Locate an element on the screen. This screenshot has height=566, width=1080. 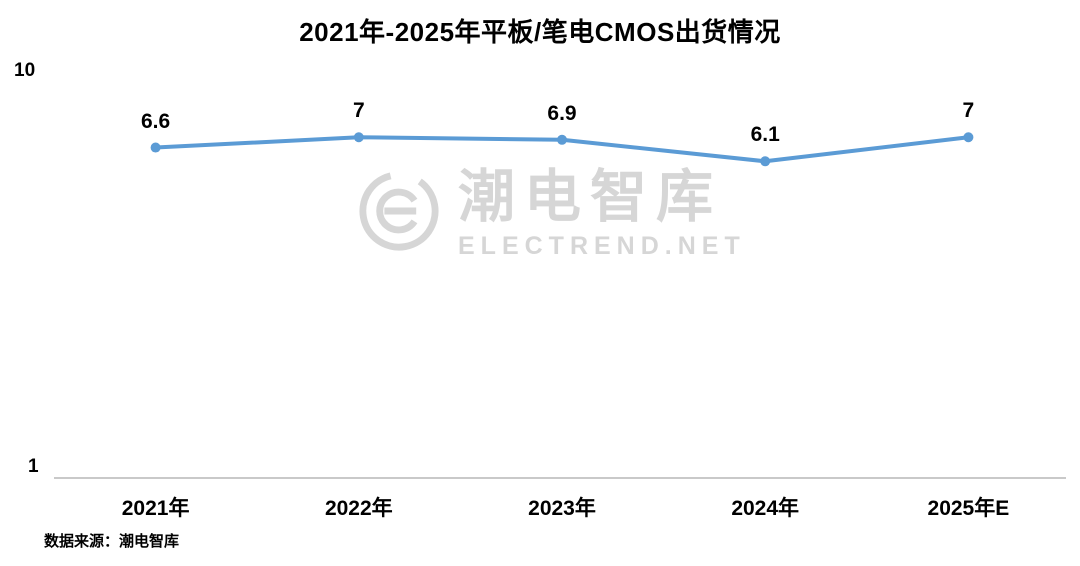
watermark-text: 潮电智库 ELECTREND.NET is located at coordinates (602, 213).